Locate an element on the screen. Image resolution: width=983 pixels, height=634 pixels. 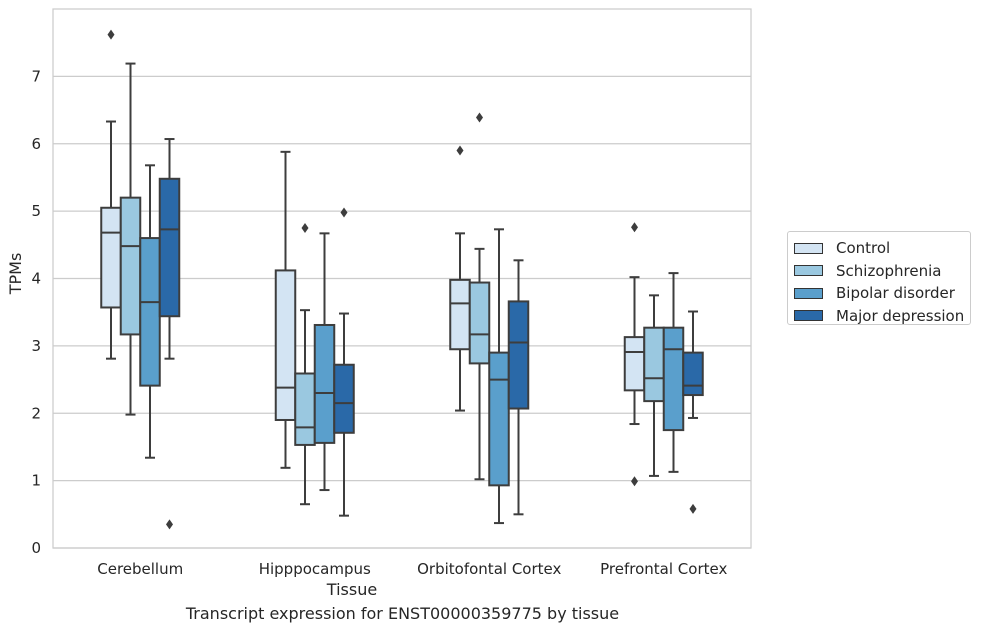
x-tick-label: Orbitofontal Cortex is located at coordinates (489, 569).